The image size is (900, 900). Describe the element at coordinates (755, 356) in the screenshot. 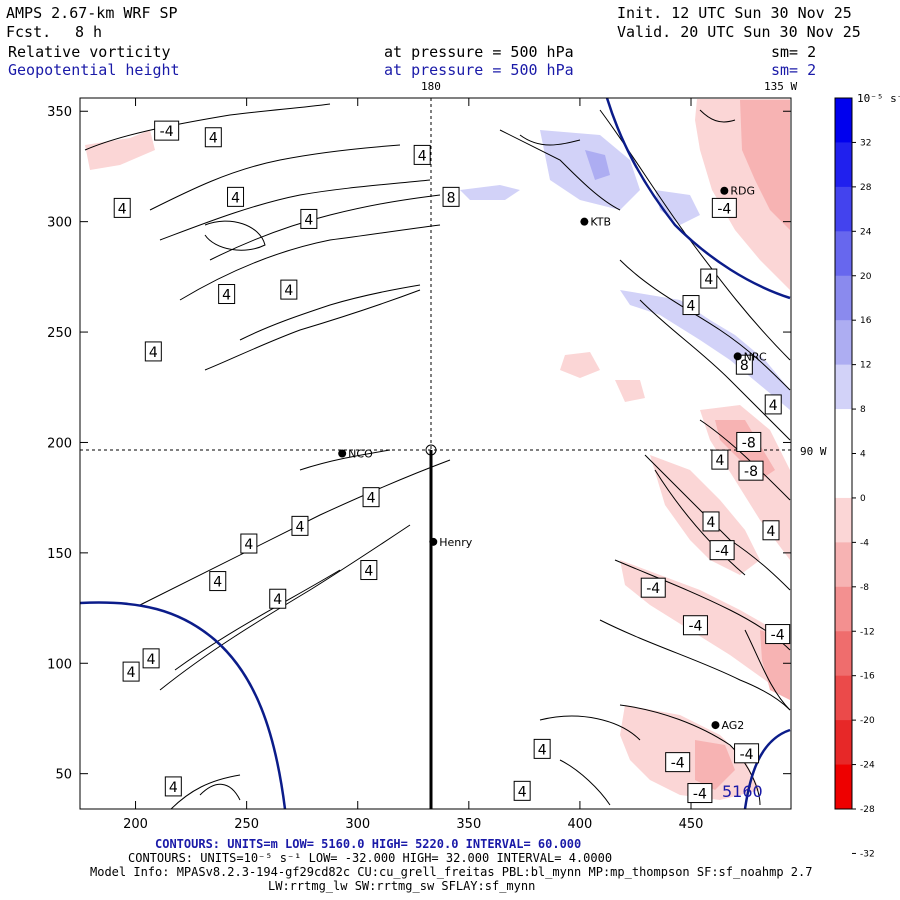

I see `station-label: NRC` at that location.